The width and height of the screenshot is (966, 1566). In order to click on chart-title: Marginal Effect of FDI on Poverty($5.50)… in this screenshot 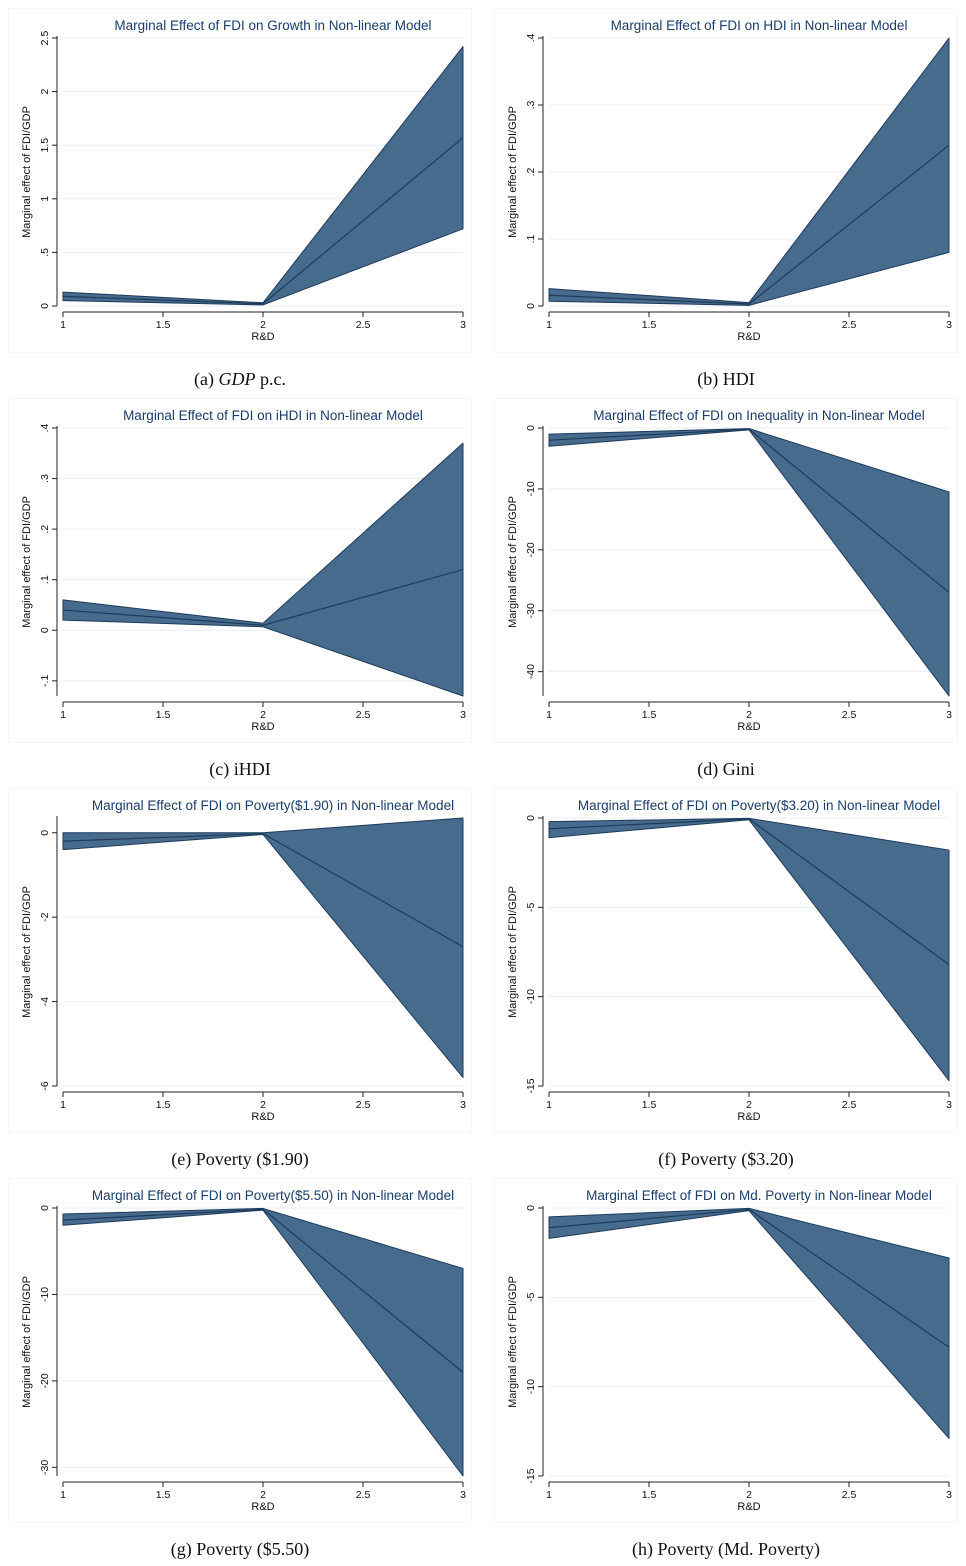, I will do `click(273, 1195)`.